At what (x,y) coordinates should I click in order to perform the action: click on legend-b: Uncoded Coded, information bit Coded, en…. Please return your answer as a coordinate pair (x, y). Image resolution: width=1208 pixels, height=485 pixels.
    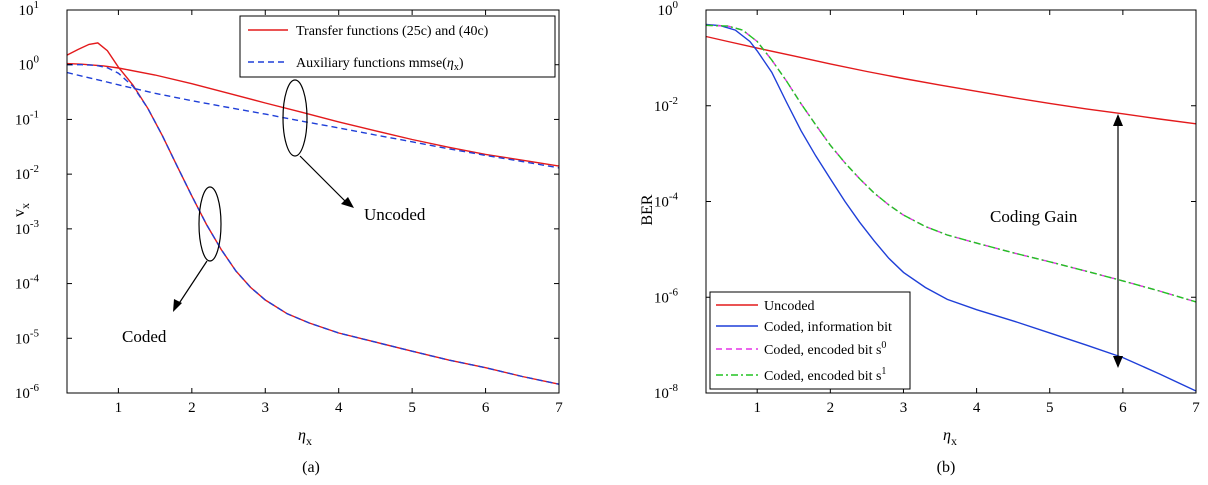
    Looking at the image, I should click on (810, 340).